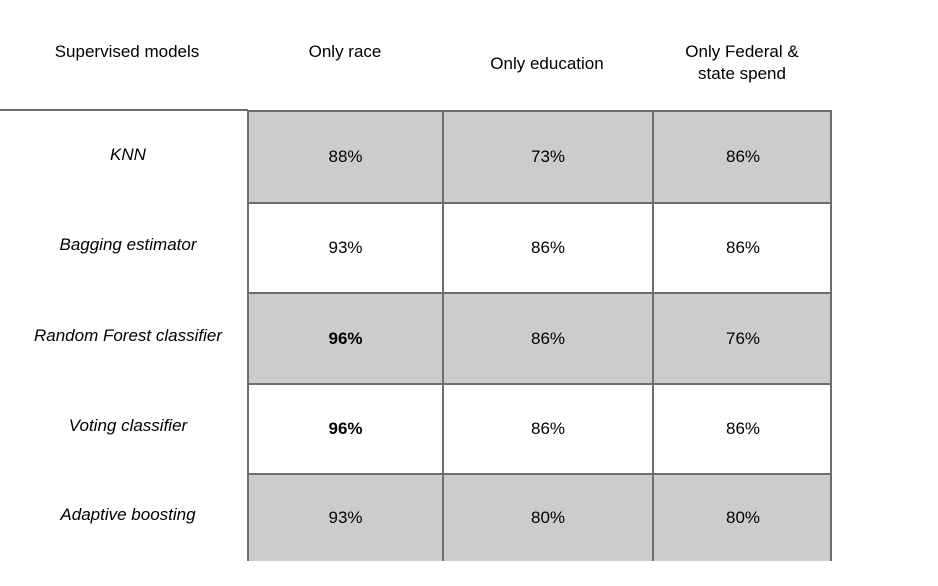  What do you see at coordinates (127, 335) in the screenshot?
I see `row-label-model: Random Forest classifier` at bounding box center [127, 335].